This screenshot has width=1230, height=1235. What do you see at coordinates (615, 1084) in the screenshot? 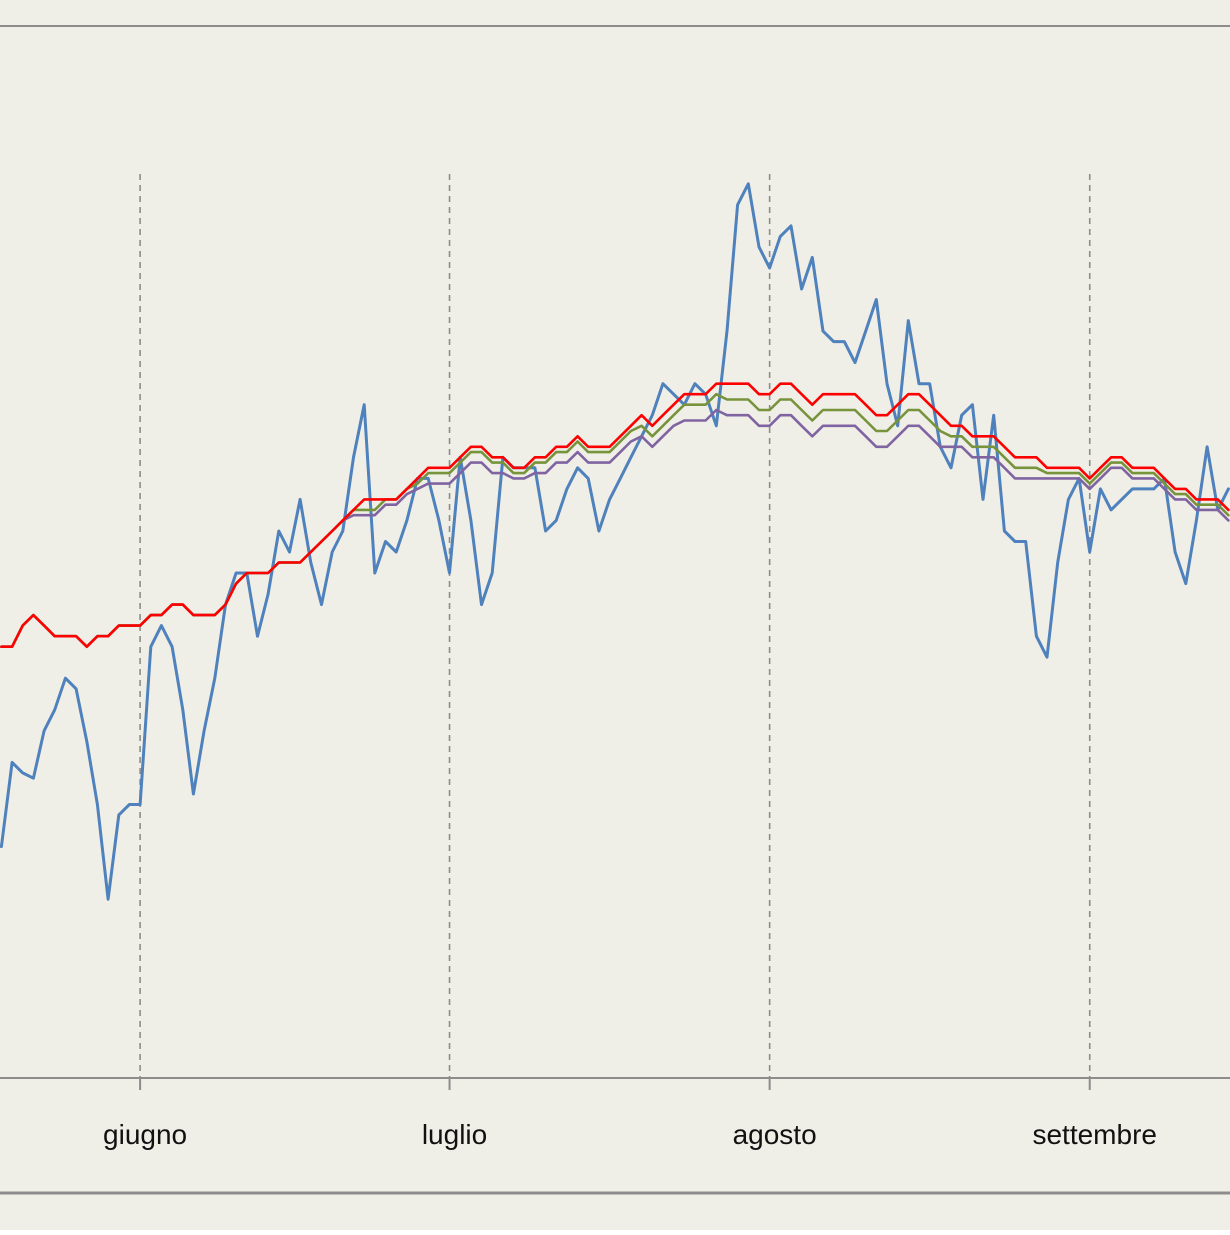
I see `x-axis-ticks` at bounding box center [615, 1084].